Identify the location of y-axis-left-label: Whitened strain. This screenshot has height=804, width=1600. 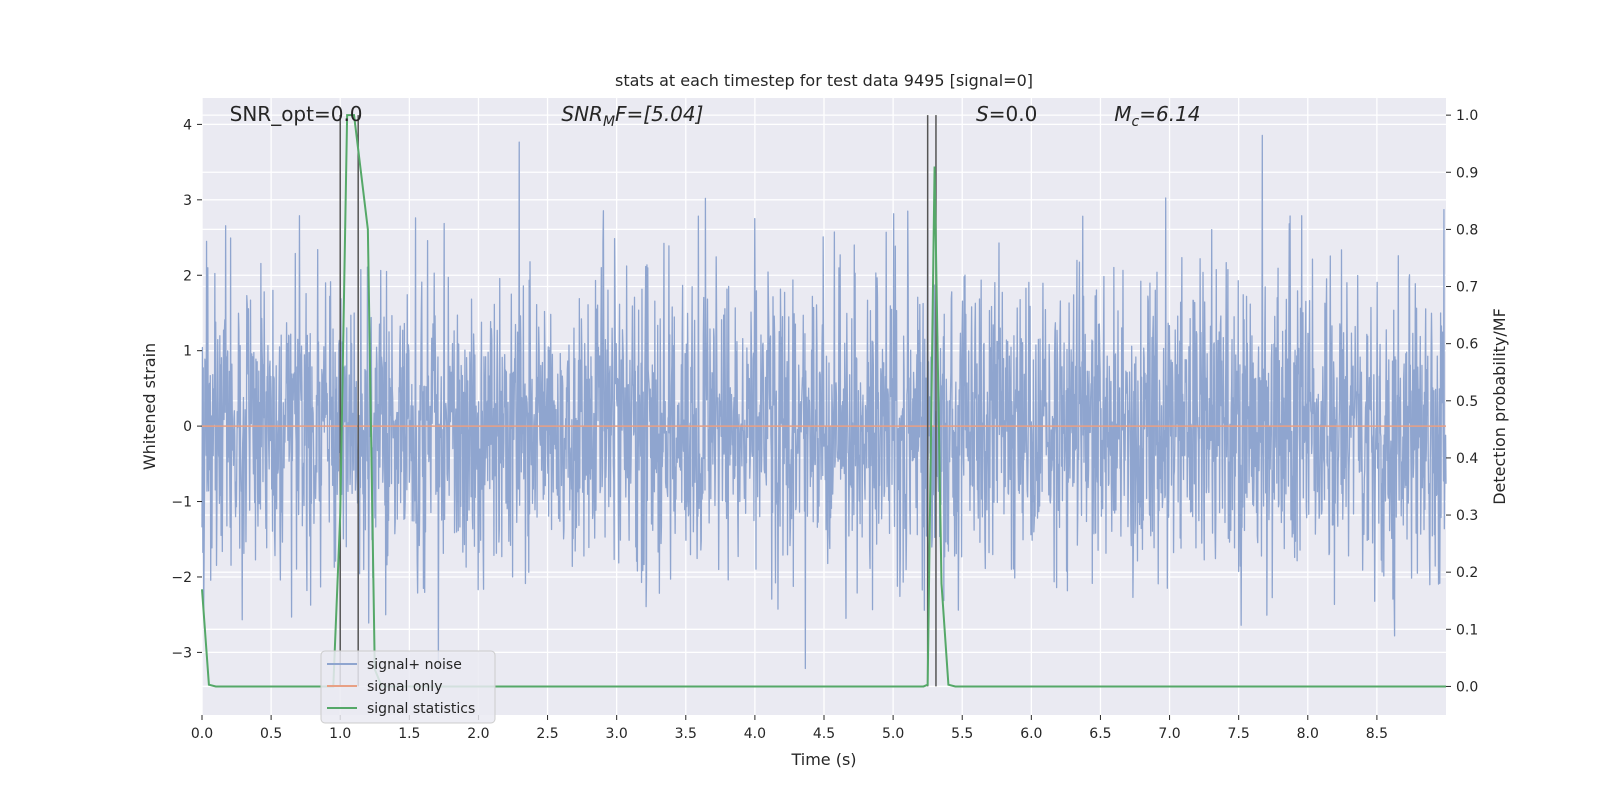
(149, 406).